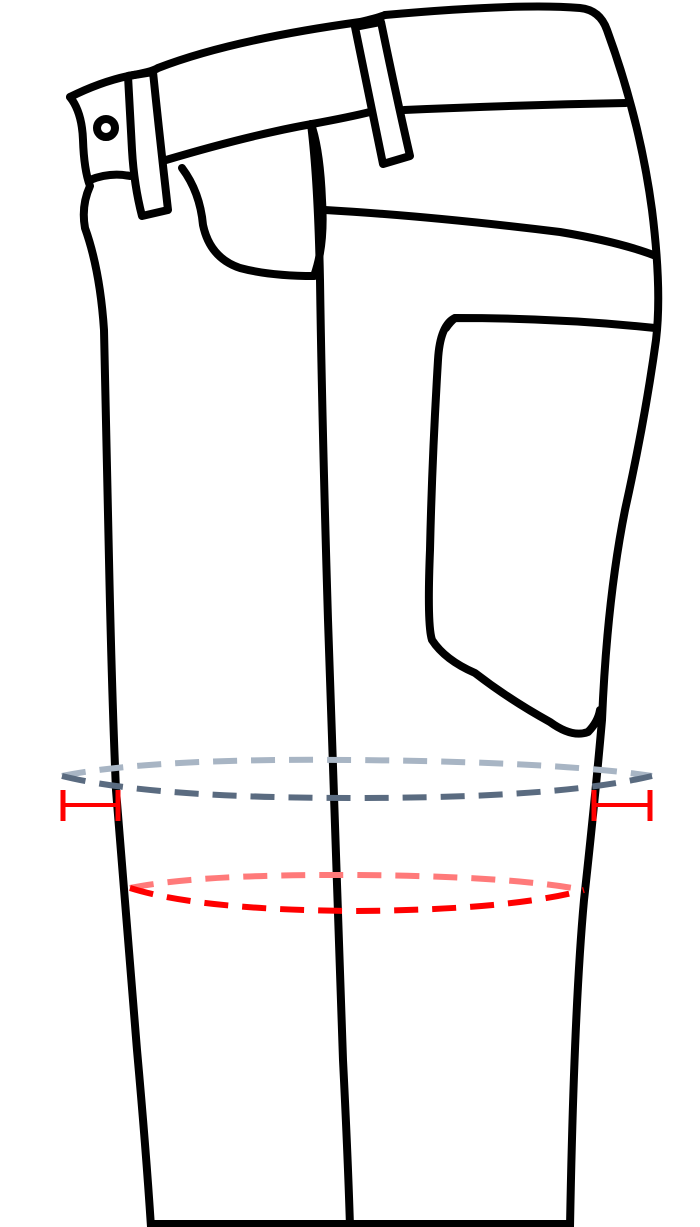 Image resolution: width=700 pixels, height=1227 pixels. Describe the element at coordinates (541, 526) in the screenshot. I see `back-pocket` at that location.